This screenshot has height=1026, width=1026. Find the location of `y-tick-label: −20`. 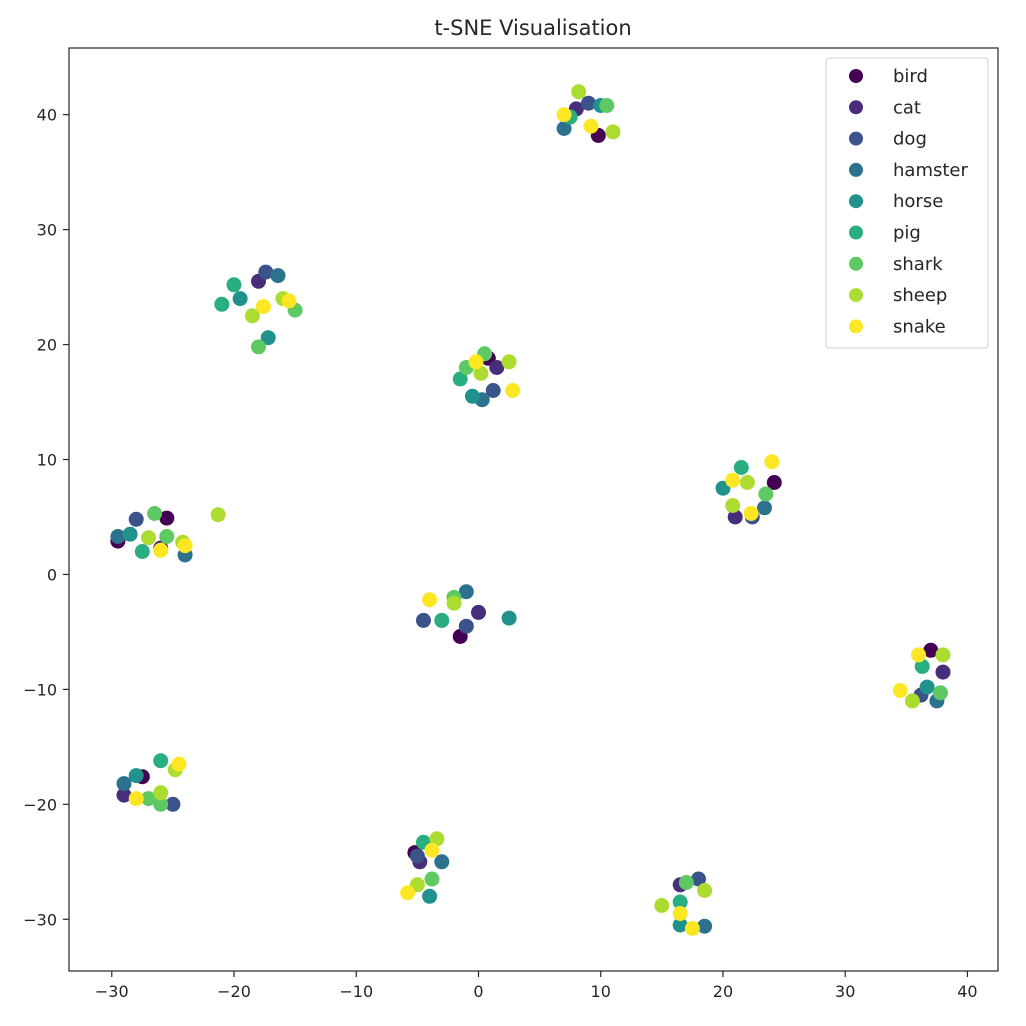

y-tick-label: −20 is located at coordinates (40, 804).